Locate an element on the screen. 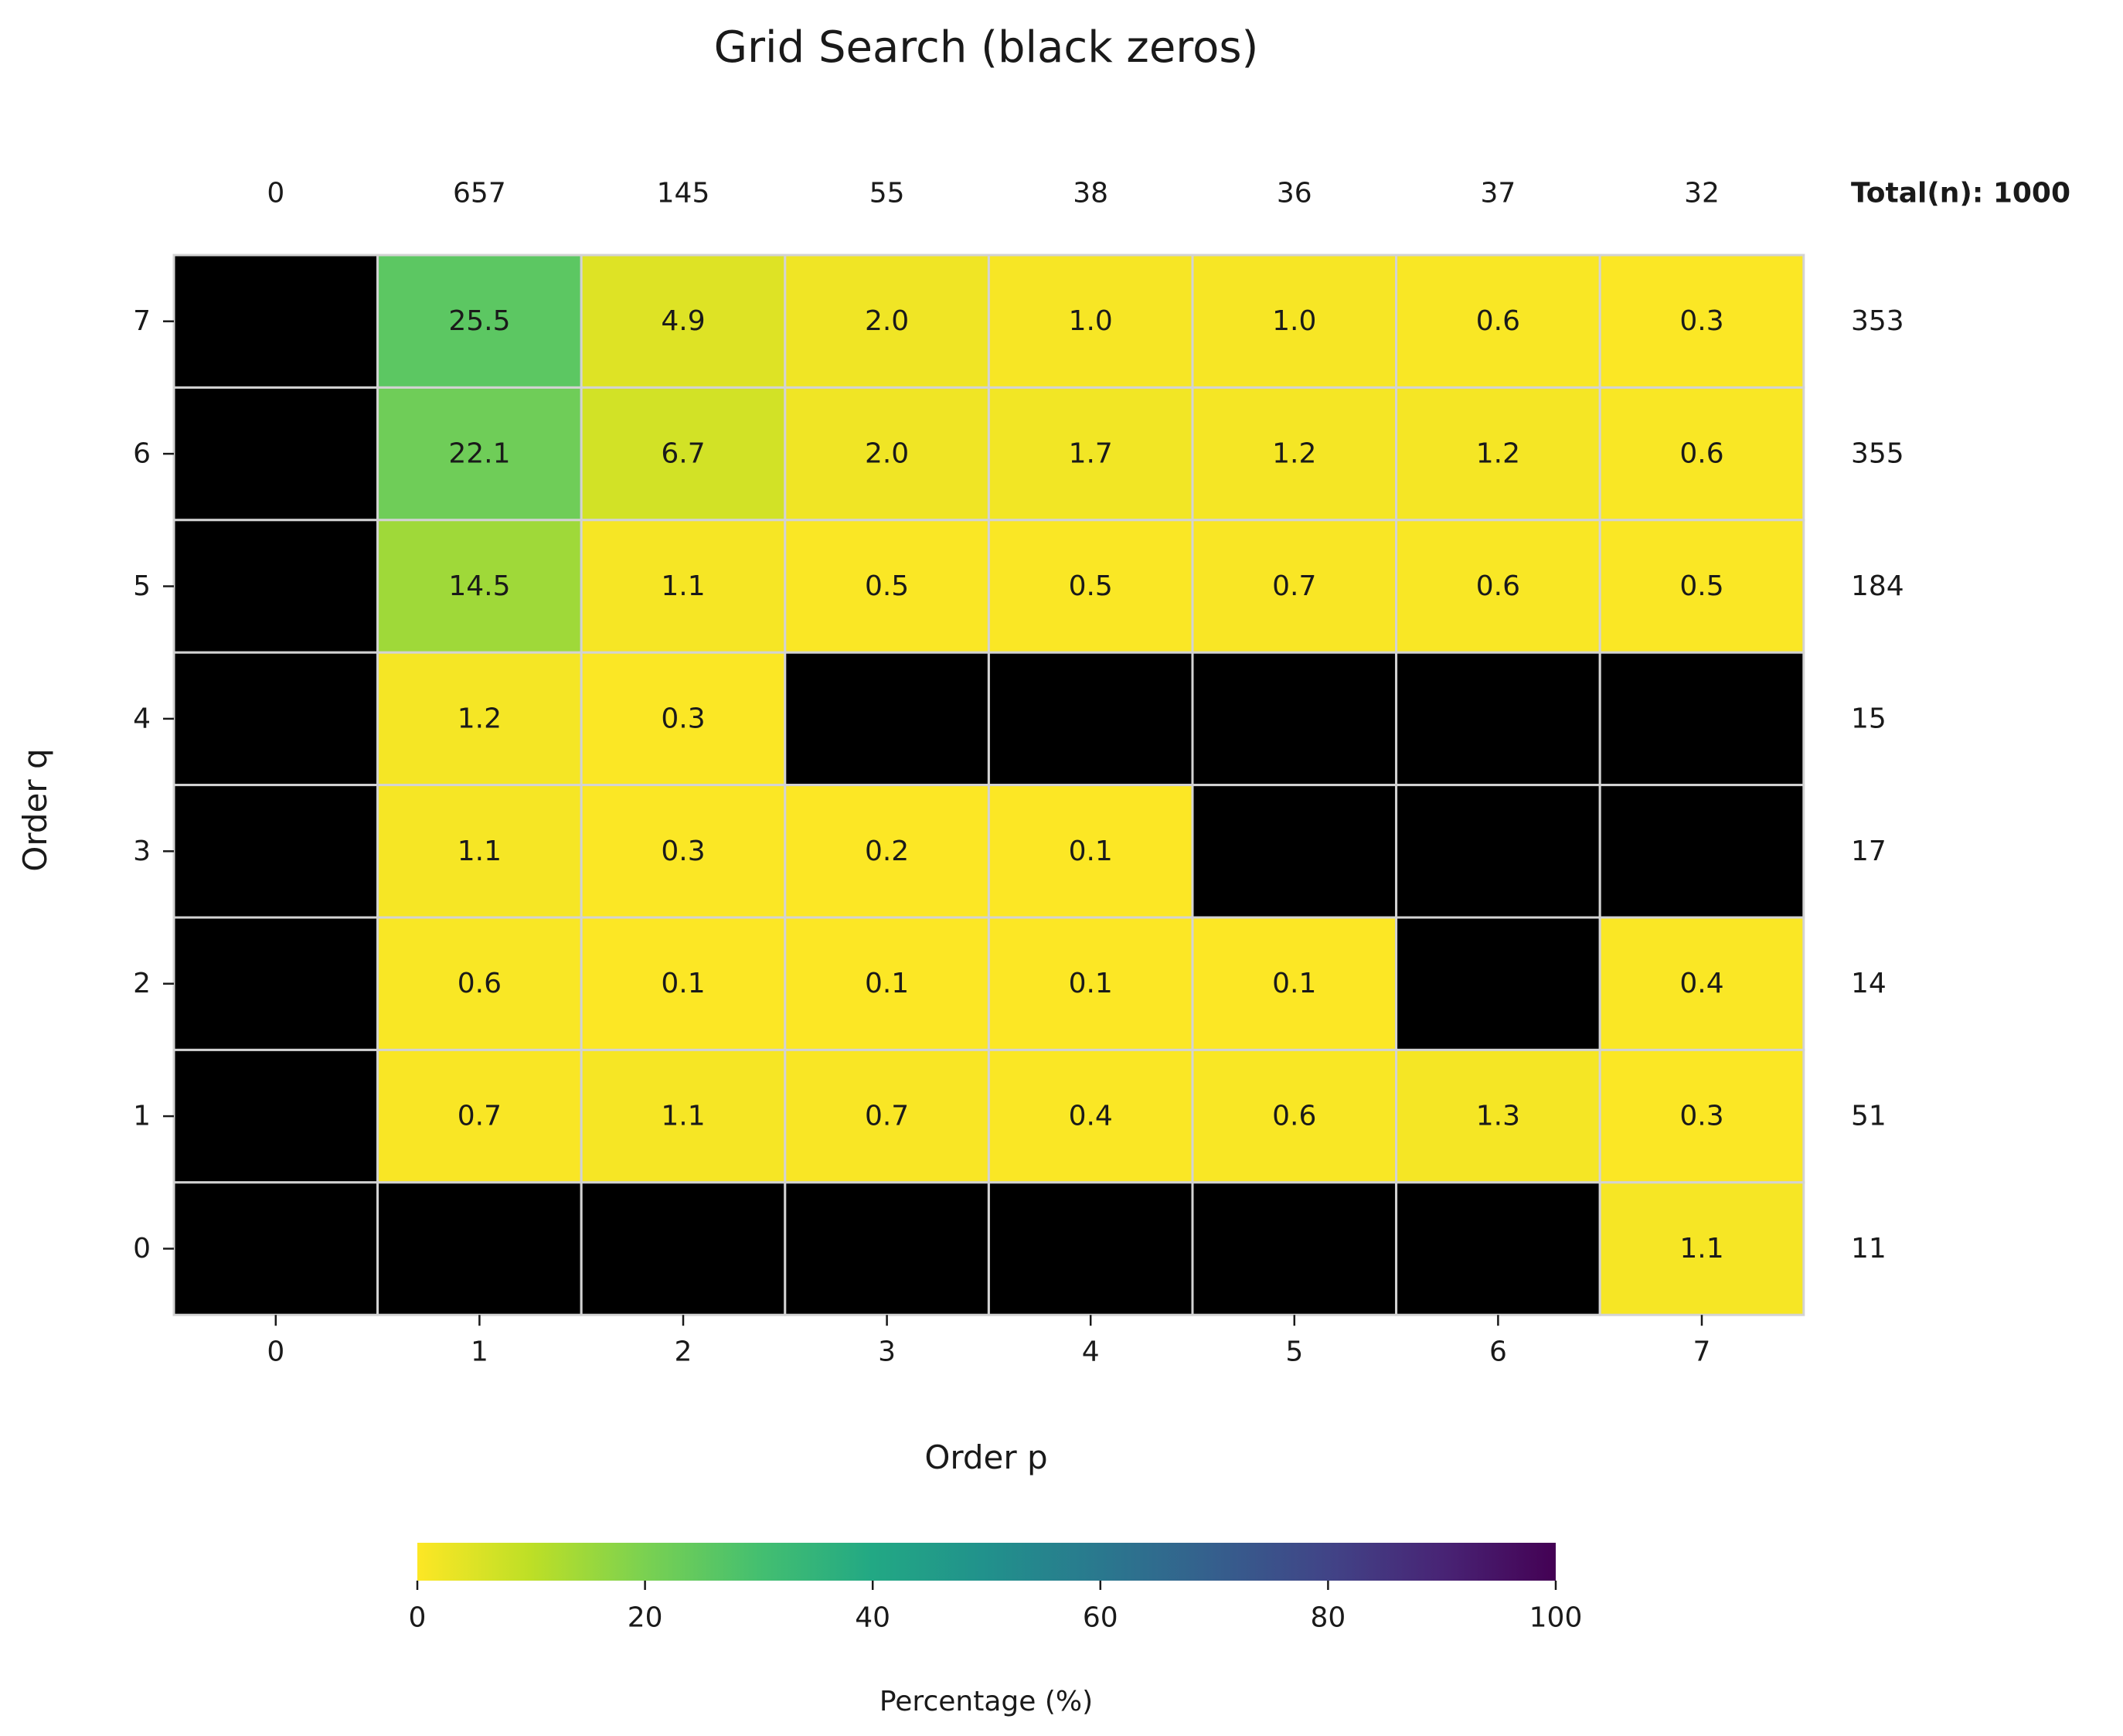 This screenshot has width=2123, height=1736. x-tick-label: 4 is located at coordinates (1091, 1352).